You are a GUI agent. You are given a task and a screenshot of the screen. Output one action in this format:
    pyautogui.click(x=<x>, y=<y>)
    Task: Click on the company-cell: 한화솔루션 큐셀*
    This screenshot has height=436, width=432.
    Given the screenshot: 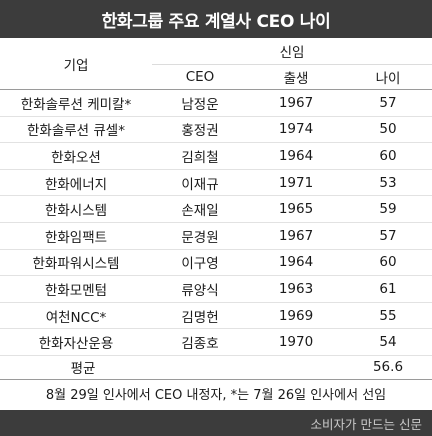 What is the action you would take?
    pyautogui.click(x=76, y=130)
    